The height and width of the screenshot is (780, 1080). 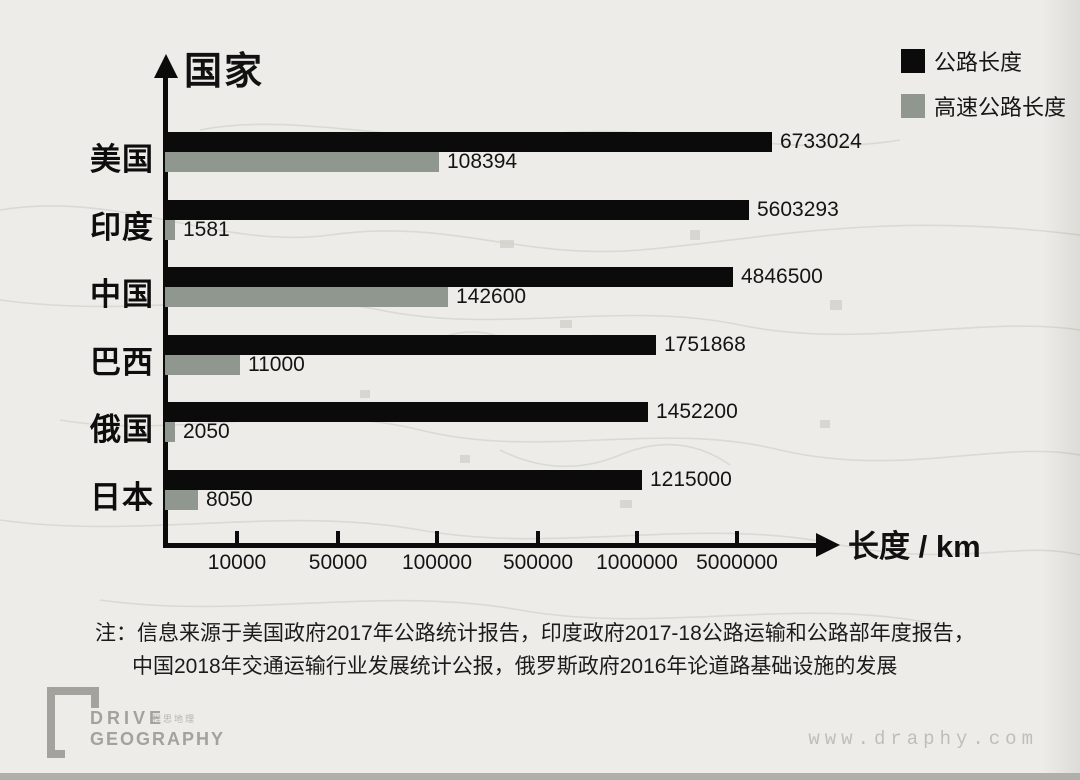 I want to click on bar-value-label: 6733024, so click(x=821, y=141).